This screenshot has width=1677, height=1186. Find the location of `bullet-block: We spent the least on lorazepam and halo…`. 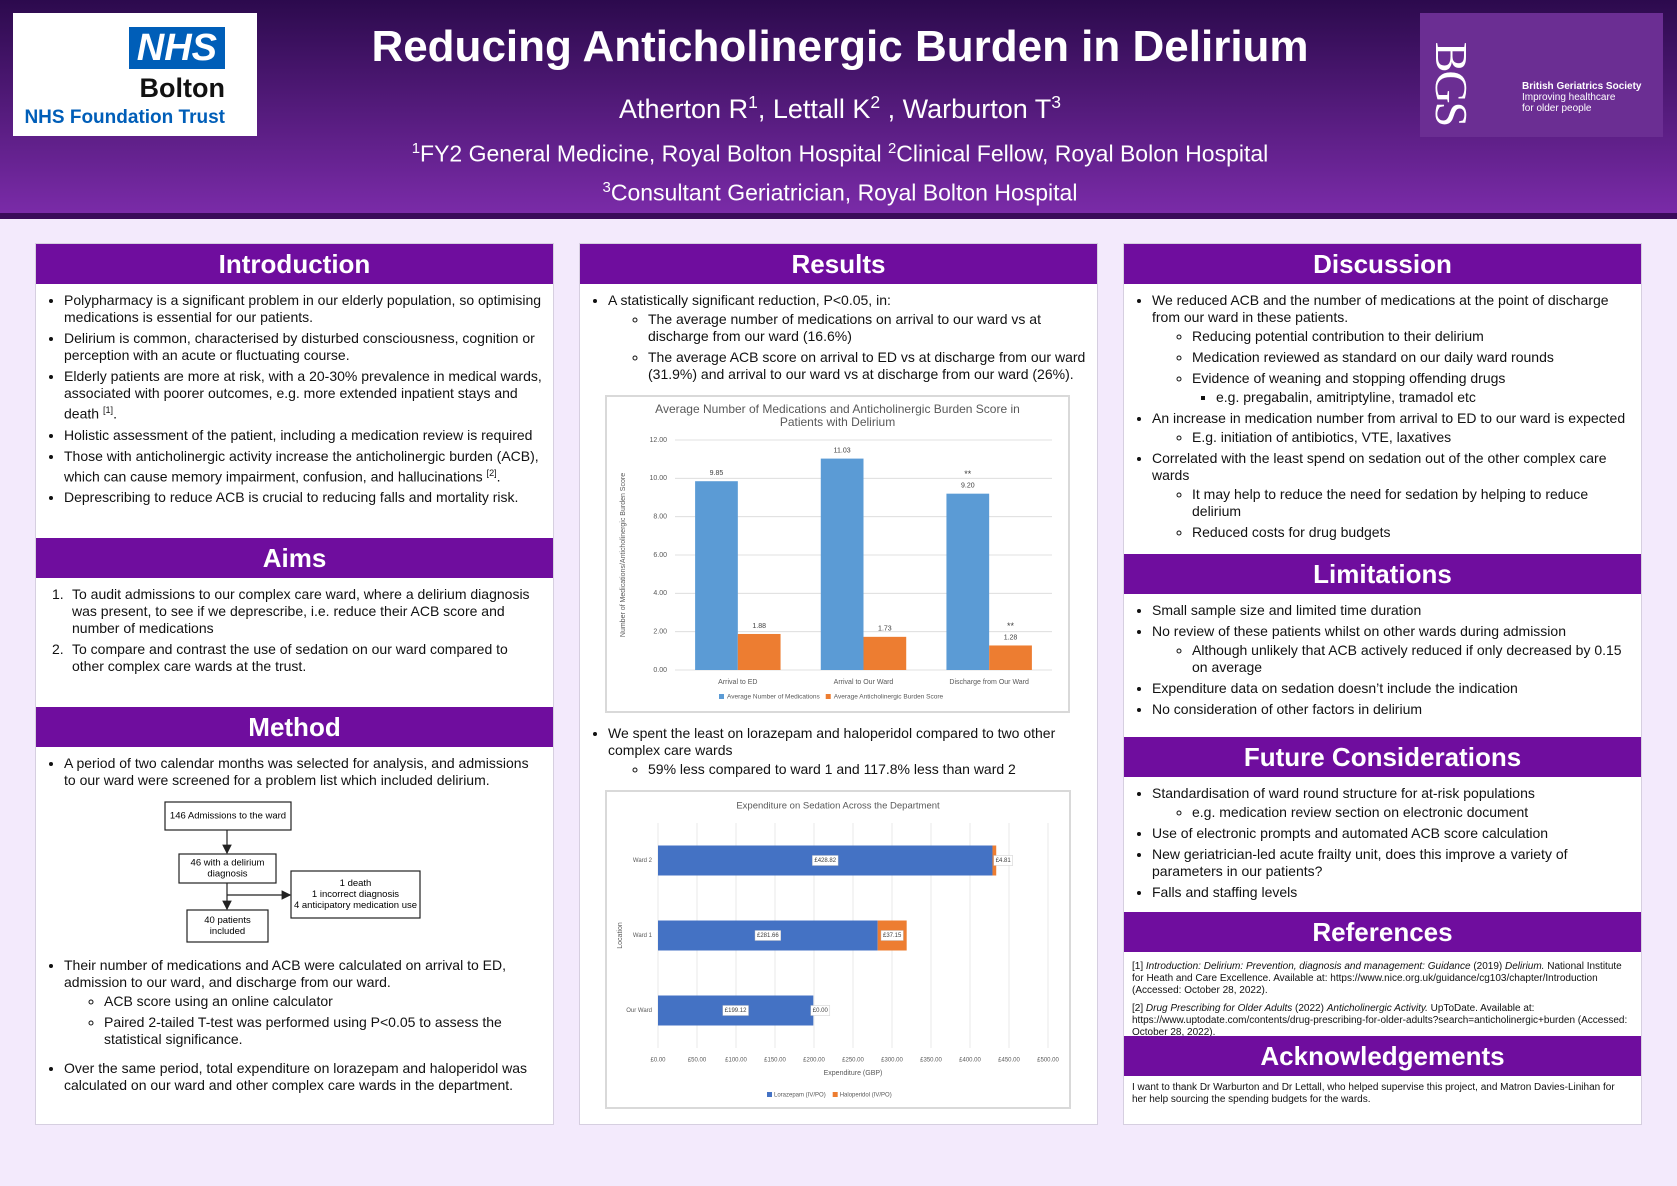

bullet-block: We spent the least on lorazepam and halo… is located at coordinates (837, 751).